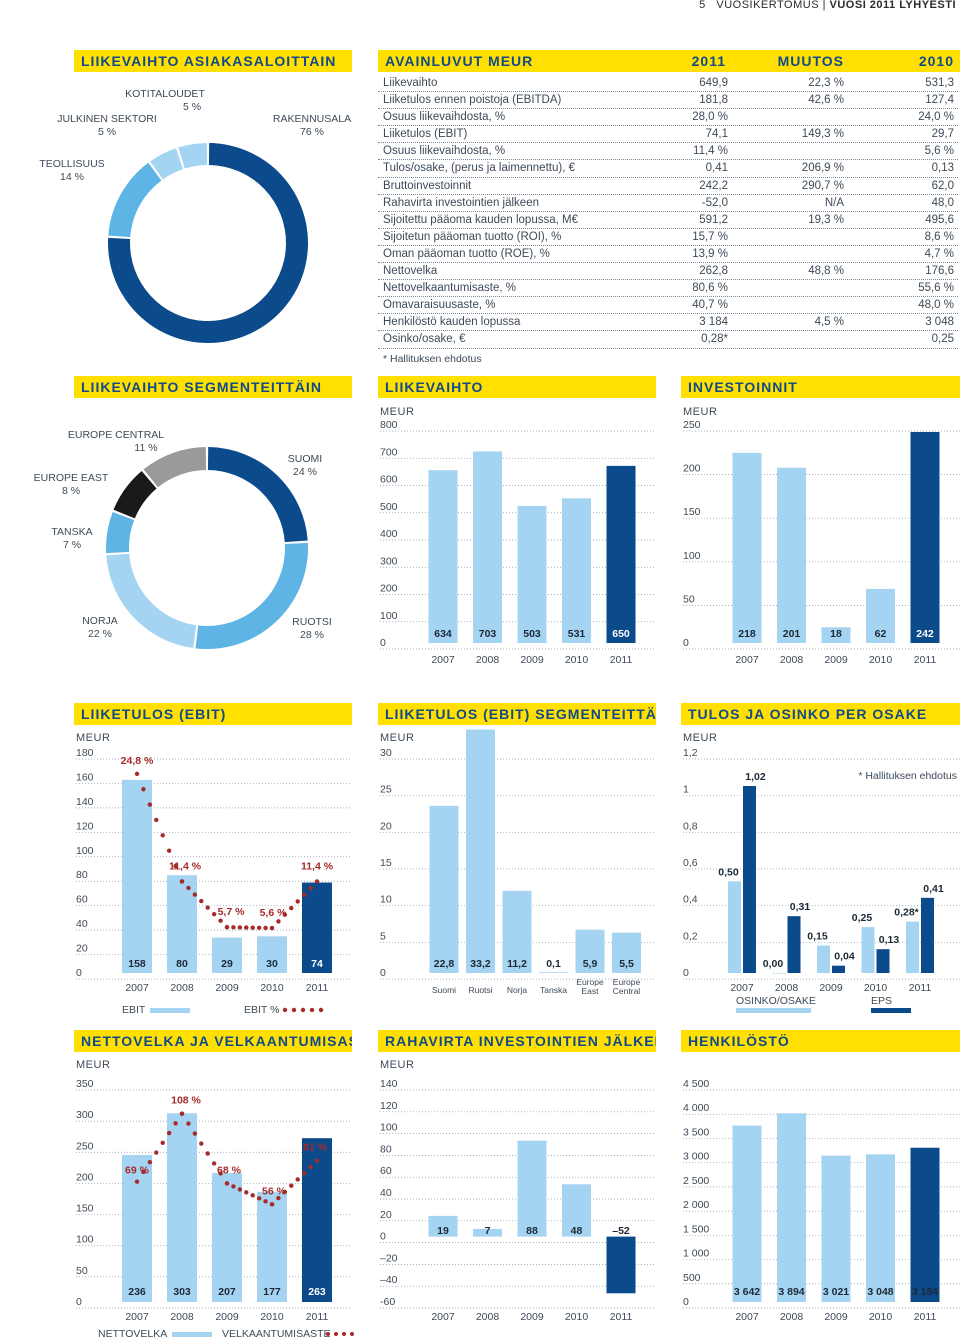  What do you see at coordinates (85, 1177) in the screenshot?
I see `y-tick-label: 200` at bounding box center [85, 1177].